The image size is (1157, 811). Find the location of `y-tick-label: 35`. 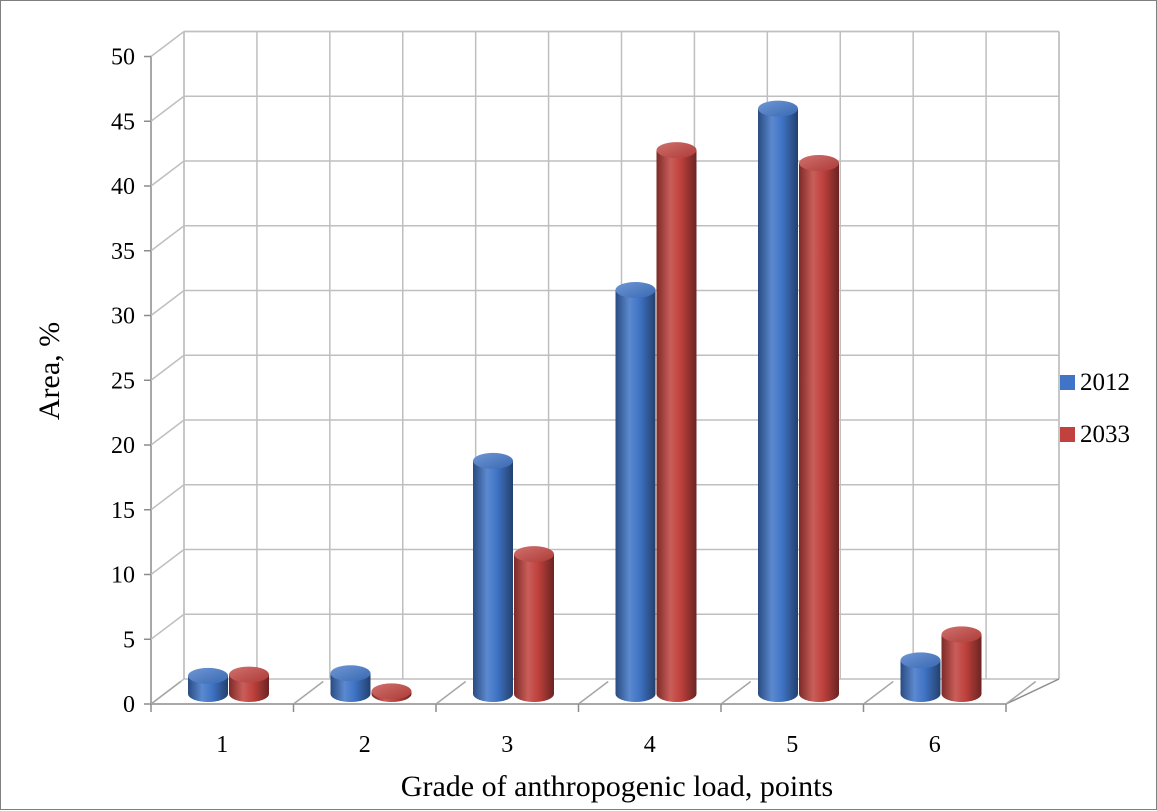

y-tick-label: 35 is located at coordinates (123, 252).